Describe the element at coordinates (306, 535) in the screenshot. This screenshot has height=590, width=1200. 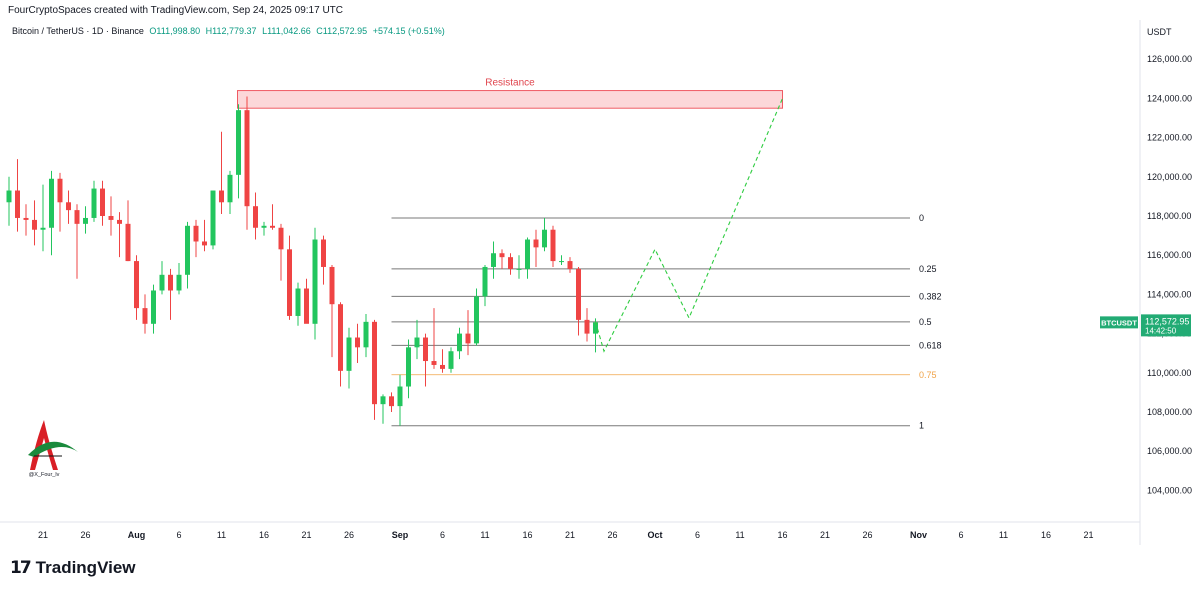
I see `time-axis-label: 21` at that location.